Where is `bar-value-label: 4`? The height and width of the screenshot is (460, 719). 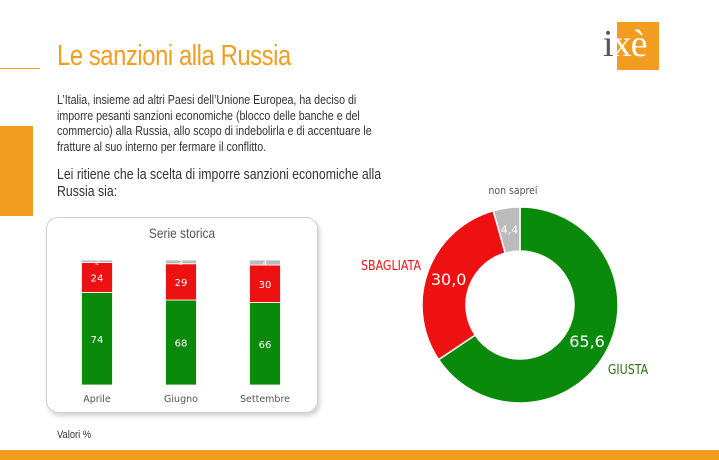
bar-value-label: 4 is located at coordinates (265, 264).